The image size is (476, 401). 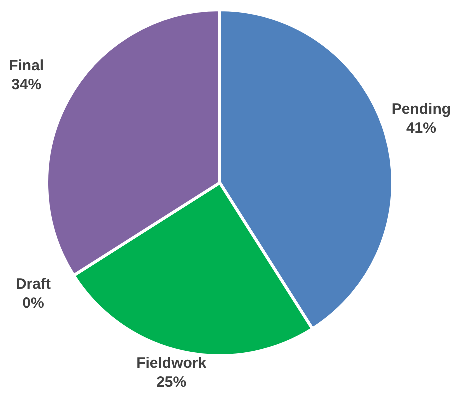 I want to click on data-label: 25%, so click(x=171, y=383).